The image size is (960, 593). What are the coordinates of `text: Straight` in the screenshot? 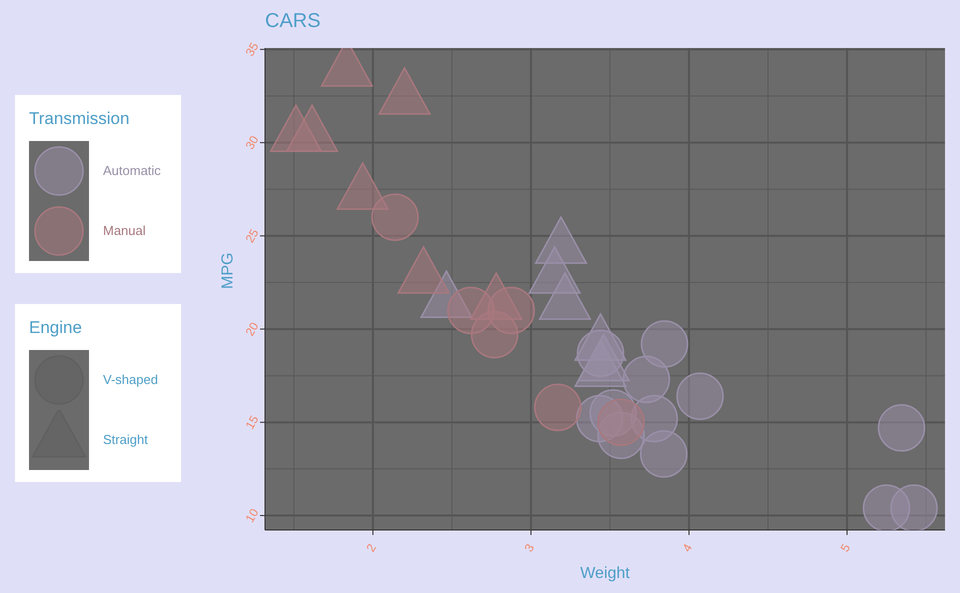 It's located at (125, 439).